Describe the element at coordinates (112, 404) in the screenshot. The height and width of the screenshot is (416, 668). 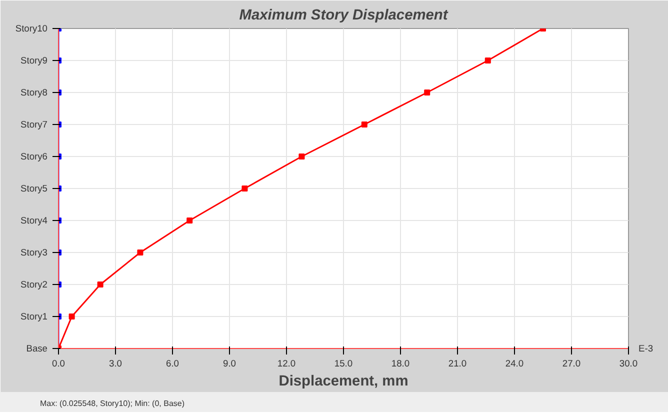
I see `text: Max: (0.025548, Story10); Min: (0, Base)` at that location.